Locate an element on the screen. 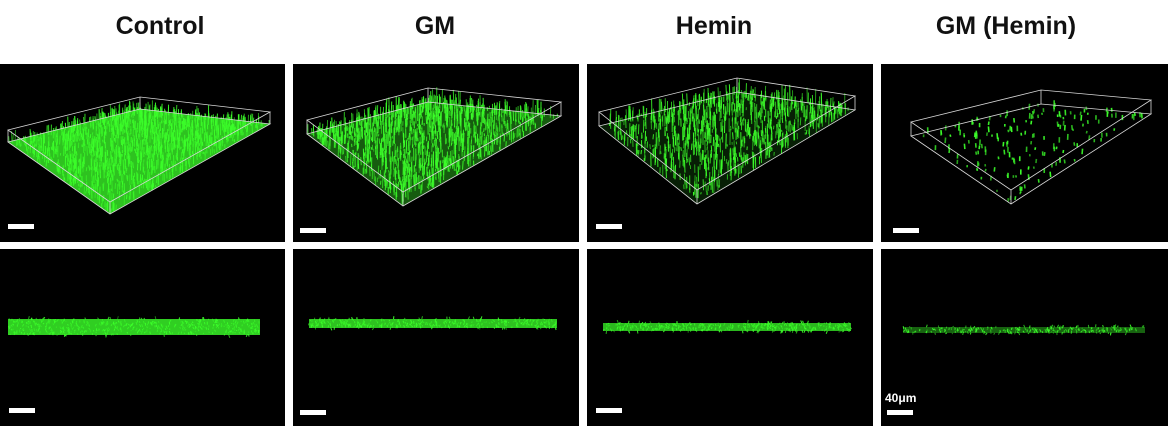 The height and width of the screenshot is (426, 1168). column-title-gm: GM is located at coordinates (435, 26).